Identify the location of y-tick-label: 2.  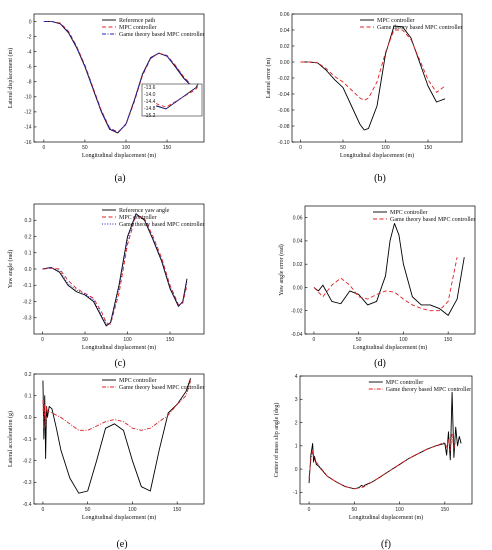
(296, 423).